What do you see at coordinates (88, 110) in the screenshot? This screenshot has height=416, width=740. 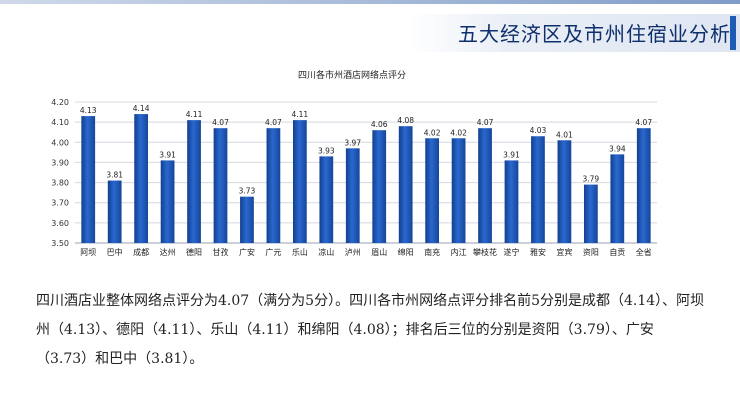 I see `data-label: 4.13` at bounding box center [88, 110].